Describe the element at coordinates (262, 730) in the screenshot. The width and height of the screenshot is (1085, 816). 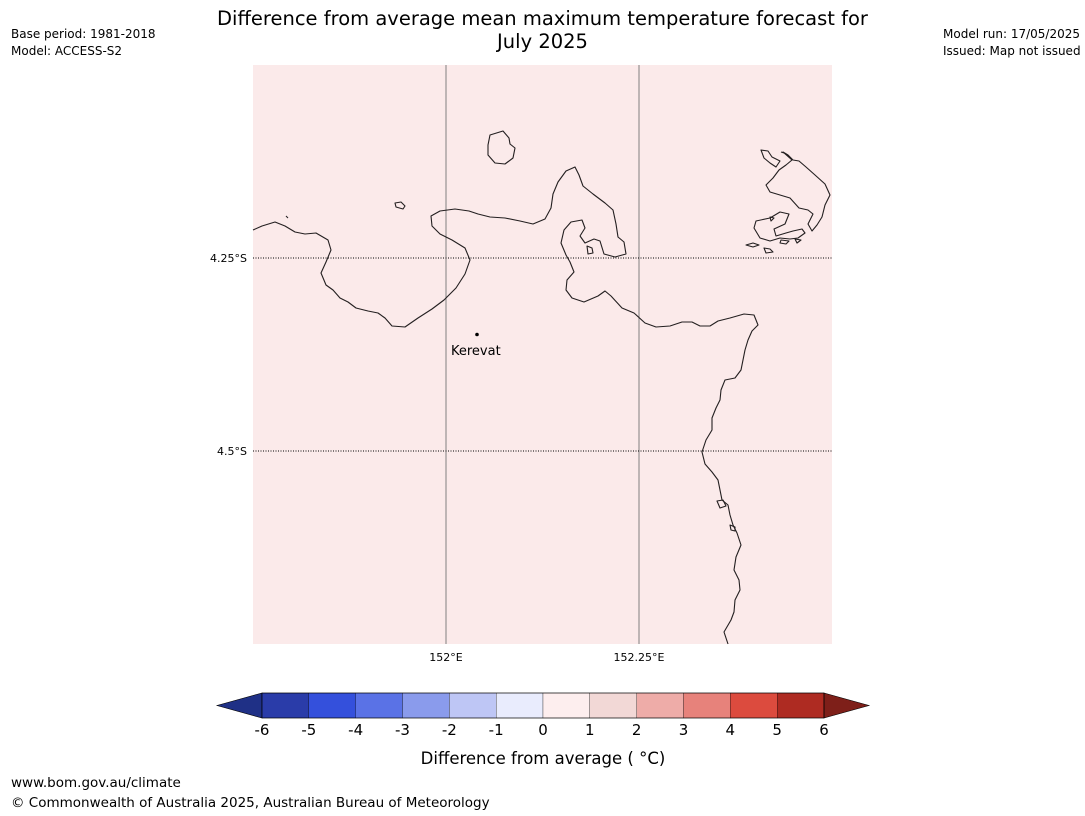
I see `colorbar-tick-label: -6` at that location.